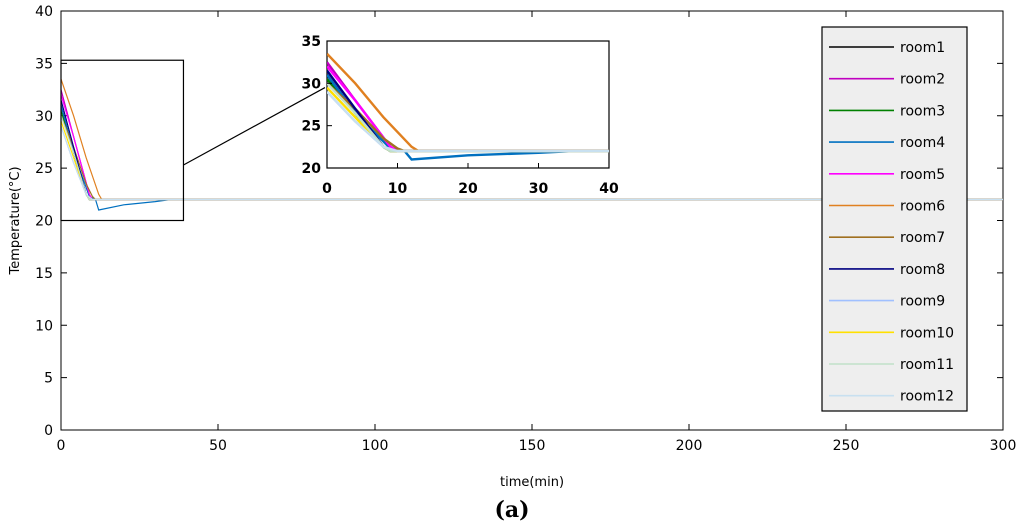  Describe the element at coordinates (15, 220) in the screenshot. I see `y-axis-label: Temperature(°C)` at that location.